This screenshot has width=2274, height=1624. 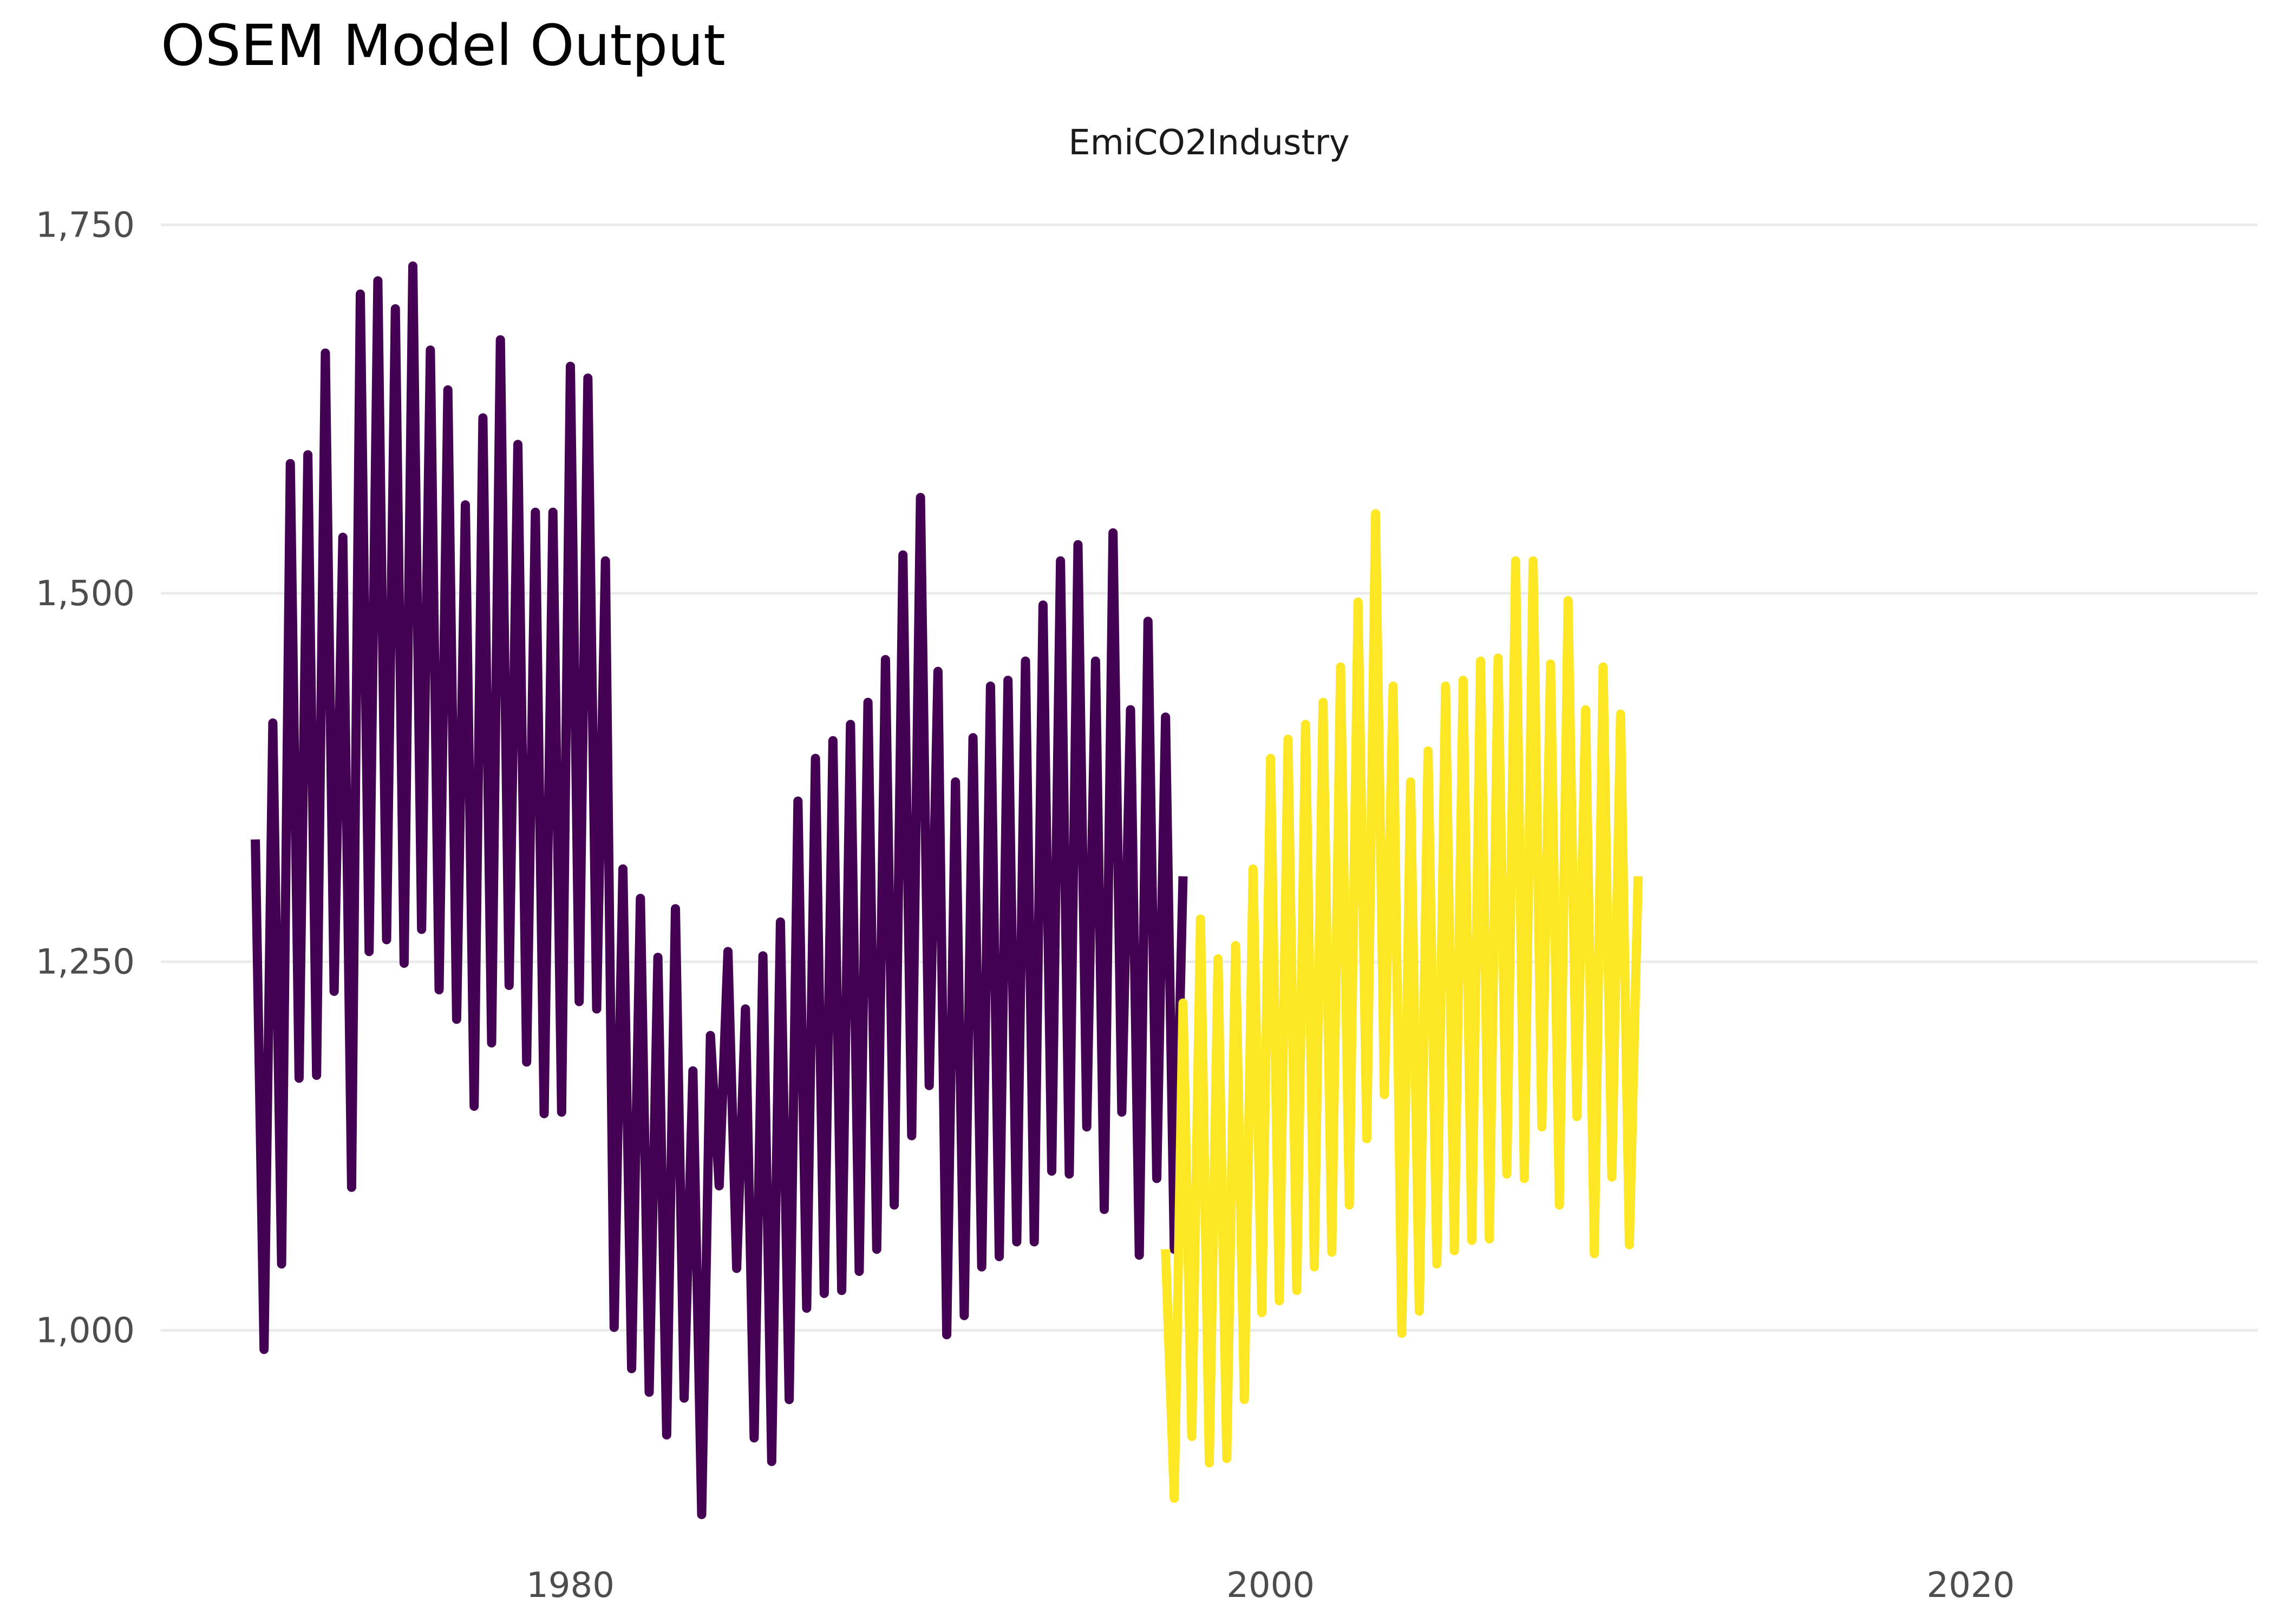 What do you see at coordinates (571, 1586) in the screenshot?
I see `x-tick-label: 1980` at bounding box center [571, 1586].